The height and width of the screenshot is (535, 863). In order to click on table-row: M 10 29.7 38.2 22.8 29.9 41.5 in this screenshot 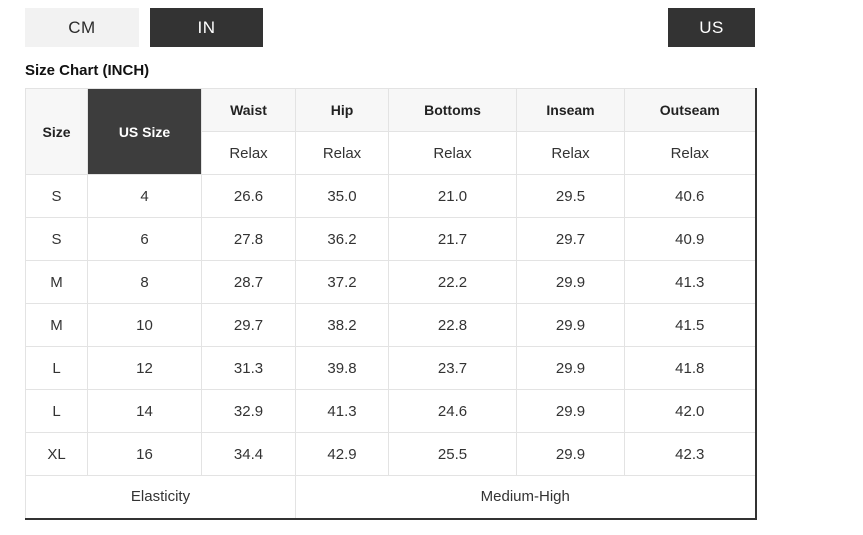, I will do `click(390, 325)`.